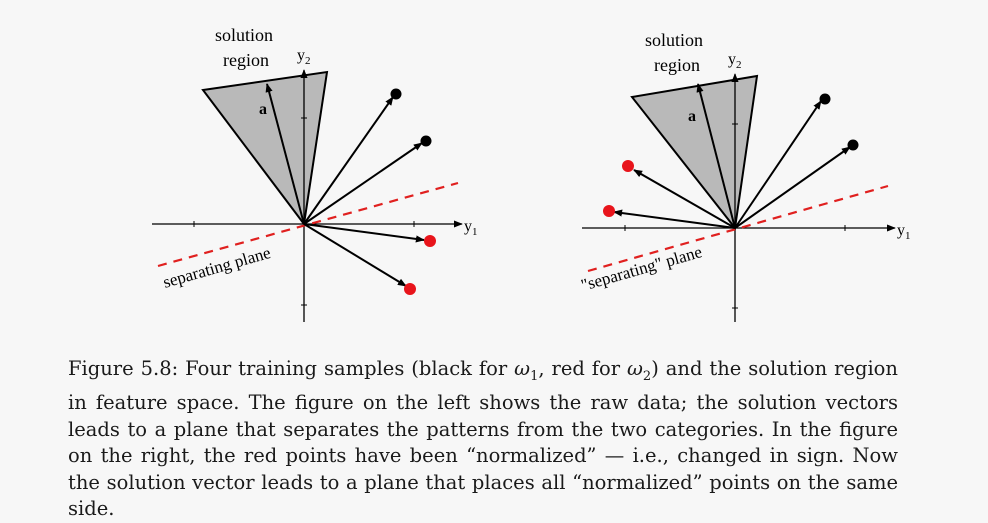 Image resolution: width=988 pixels, height=523 pixels. I want to click on left-plane-label: separating plane, so click(217, 267).